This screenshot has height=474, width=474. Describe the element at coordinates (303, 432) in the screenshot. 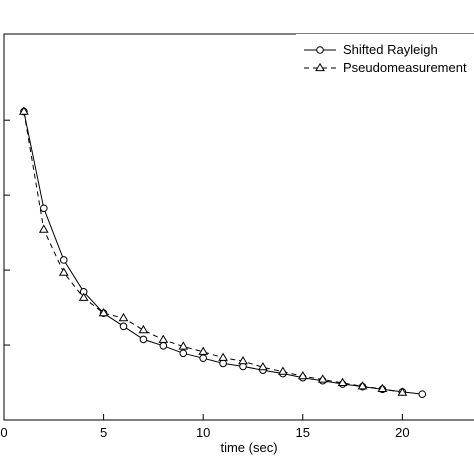

I see `x-tick-label-3: 15` at that location.